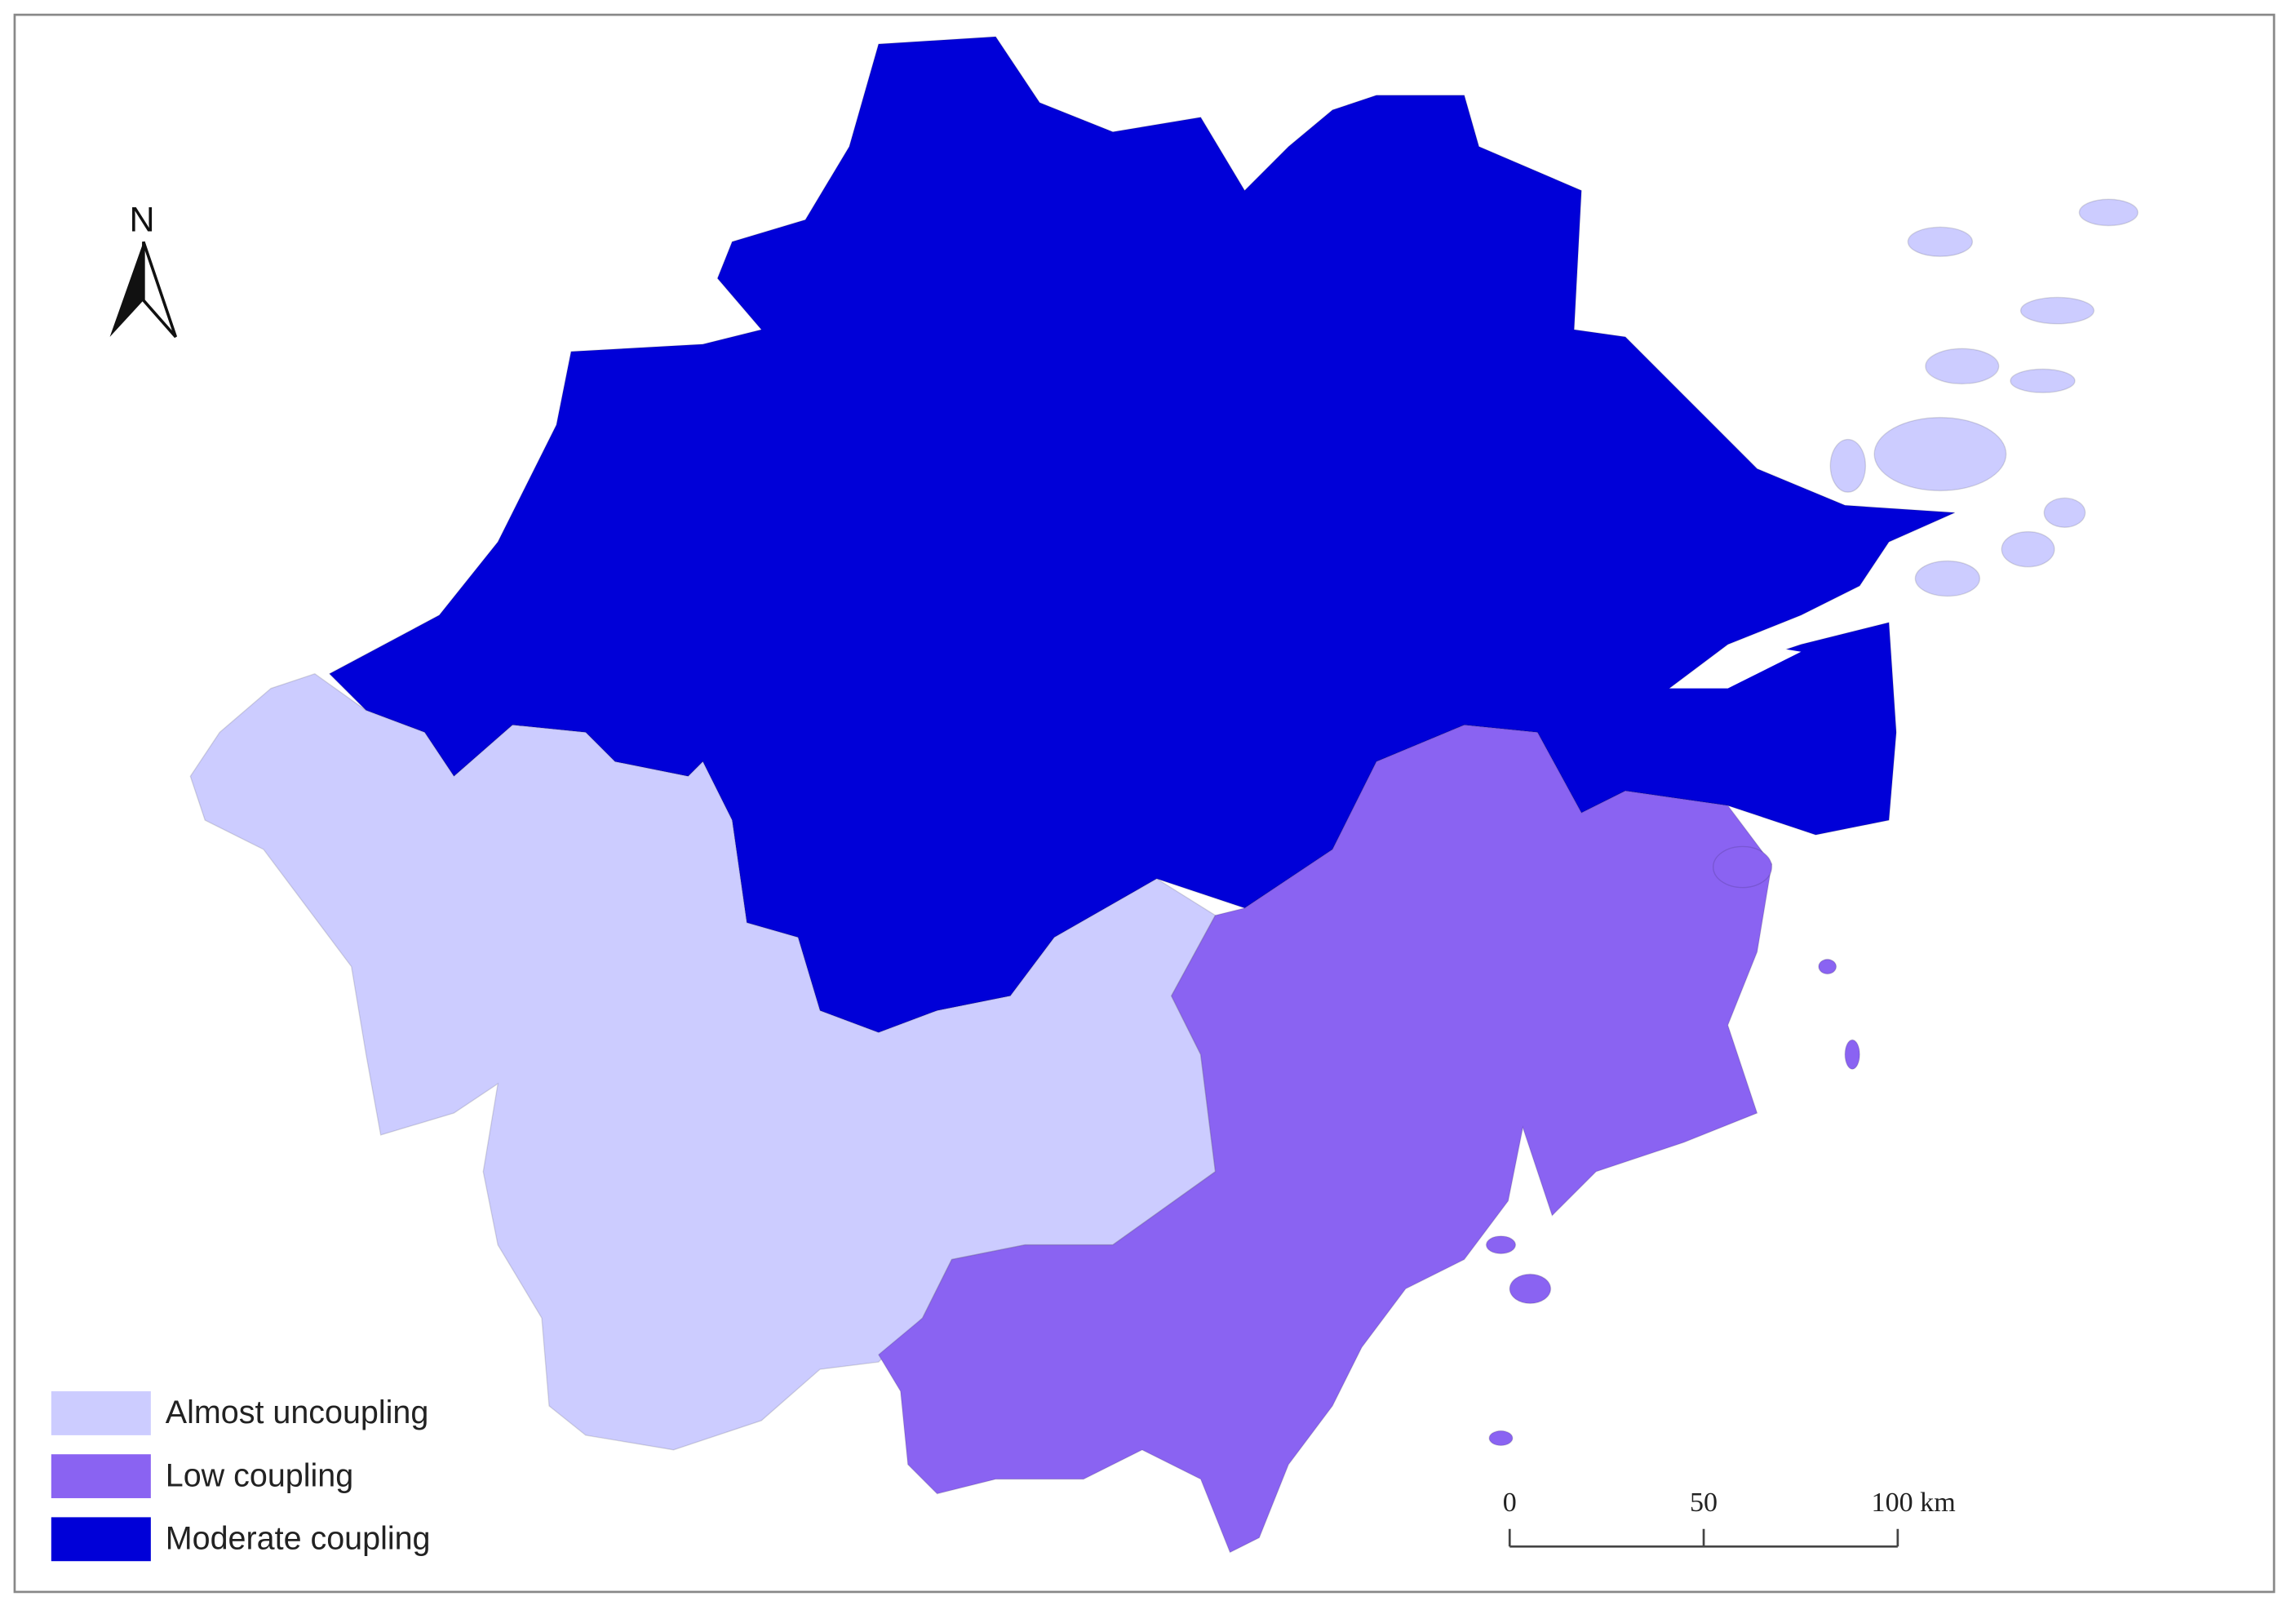  Describe the element at coordinates (259, 1475) in the screenshot. I see `legend-label: Low coupling` at that location.